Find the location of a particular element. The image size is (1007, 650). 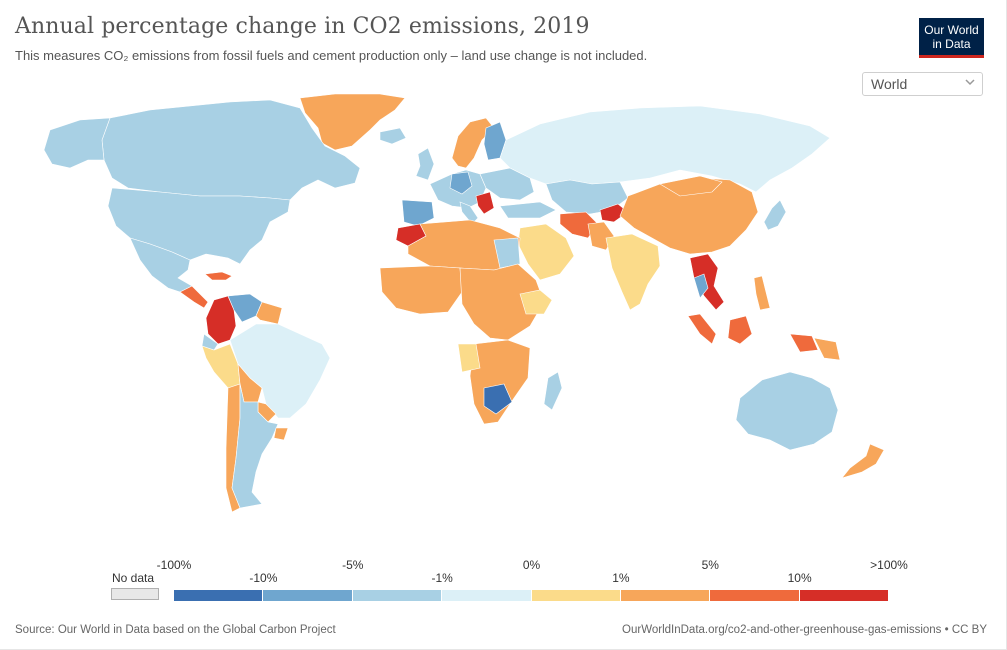

country-russia is located at coordinates (665, 149).